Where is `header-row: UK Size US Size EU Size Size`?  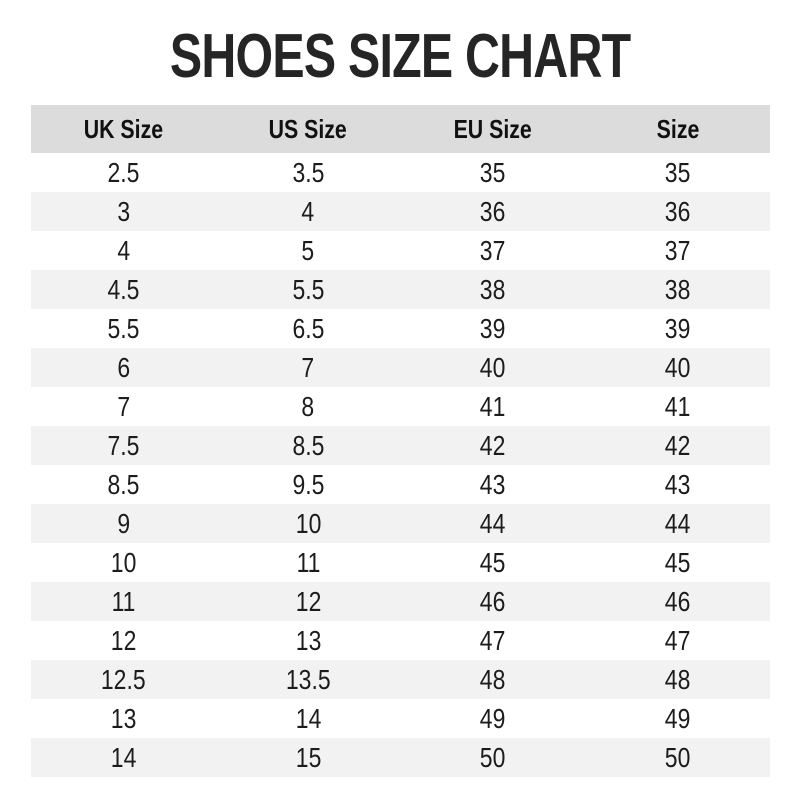
header-row: UK Size US Size EU Size Size is located at coordinates (400, 129).